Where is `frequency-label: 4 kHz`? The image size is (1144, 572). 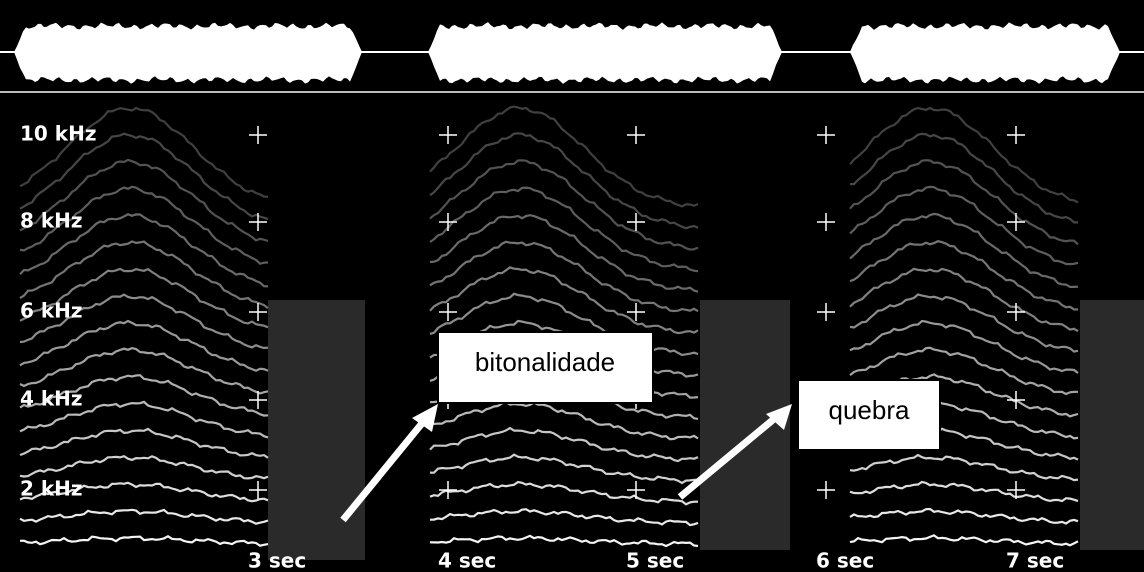 frequency-label: 4 kHz is located at coordinates (51, 399).